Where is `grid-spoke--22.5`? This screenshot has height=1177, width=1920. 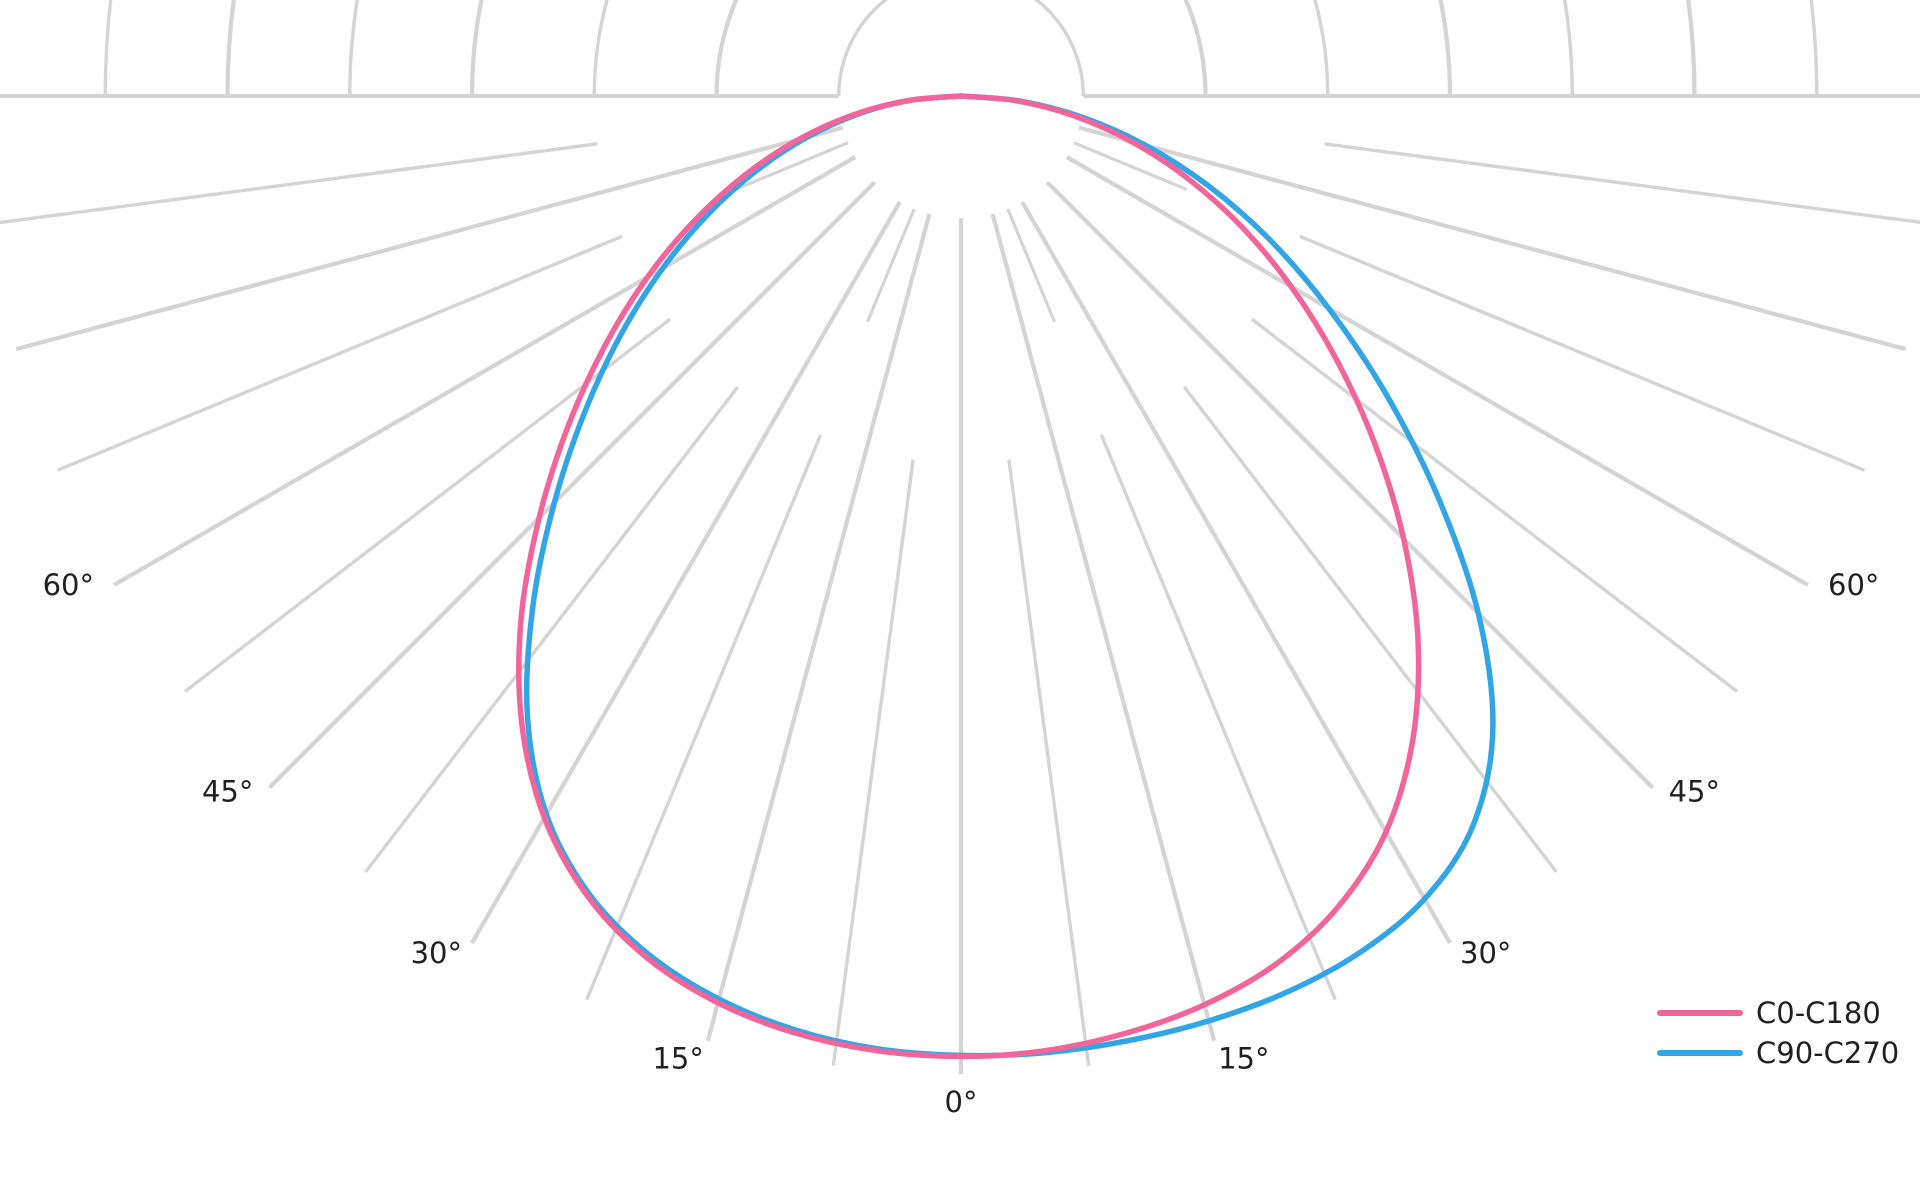 grid-spoke--22.5 is located at coordinates (704, 717).